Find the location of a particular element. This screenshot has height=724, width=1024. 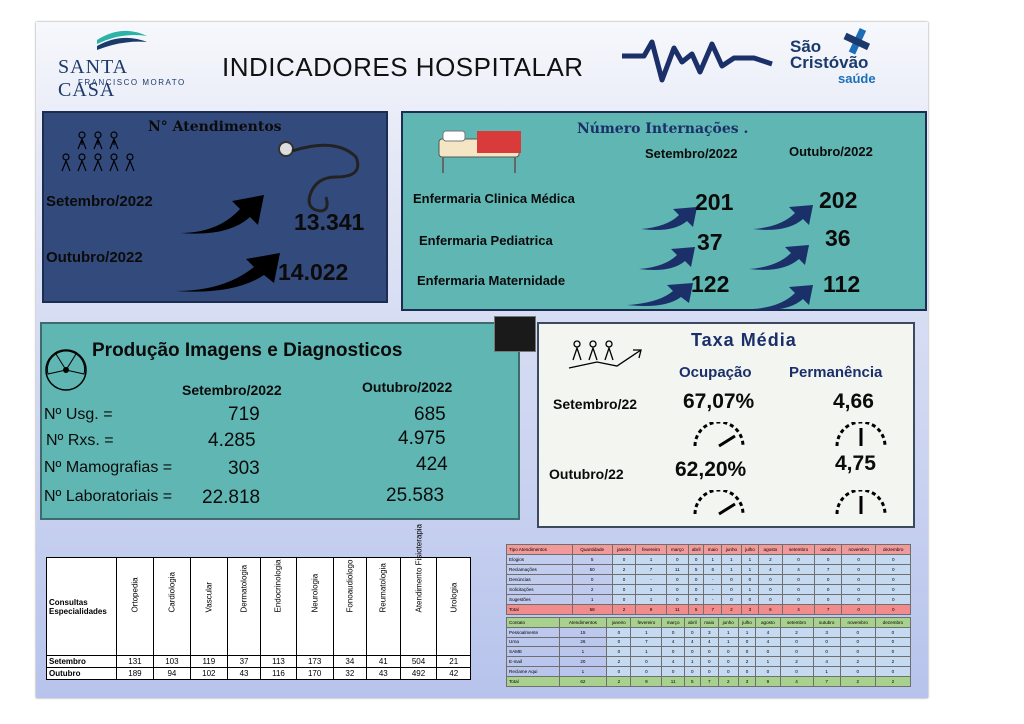

intern-set-0: 201 is located at coordinates (714, 202).